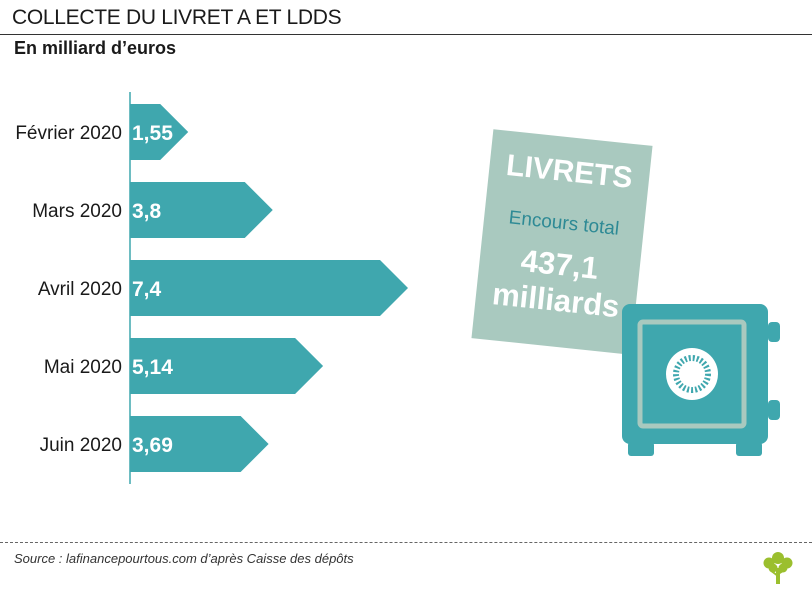 The width and height of the screenshot is (812, 589). I want to click on category-label: Mars 2020, so click(77, 211).